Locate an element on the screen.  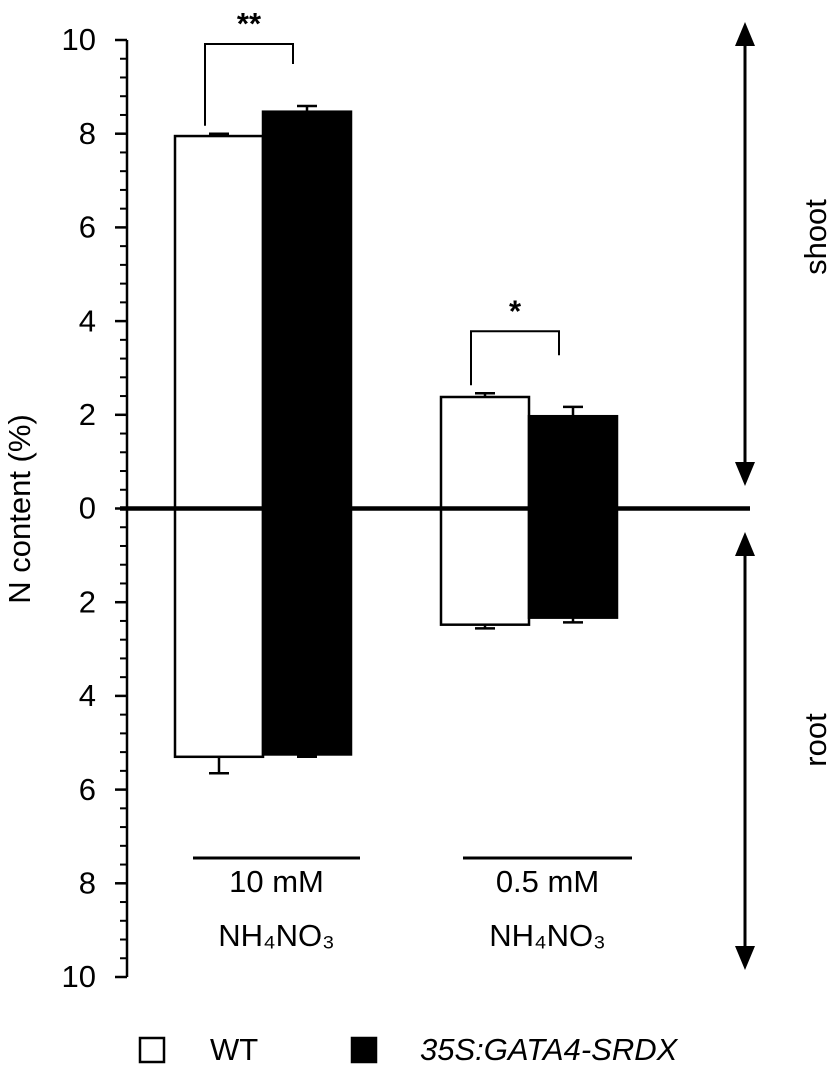
significance-label: * is located at coordinates (515, 310).